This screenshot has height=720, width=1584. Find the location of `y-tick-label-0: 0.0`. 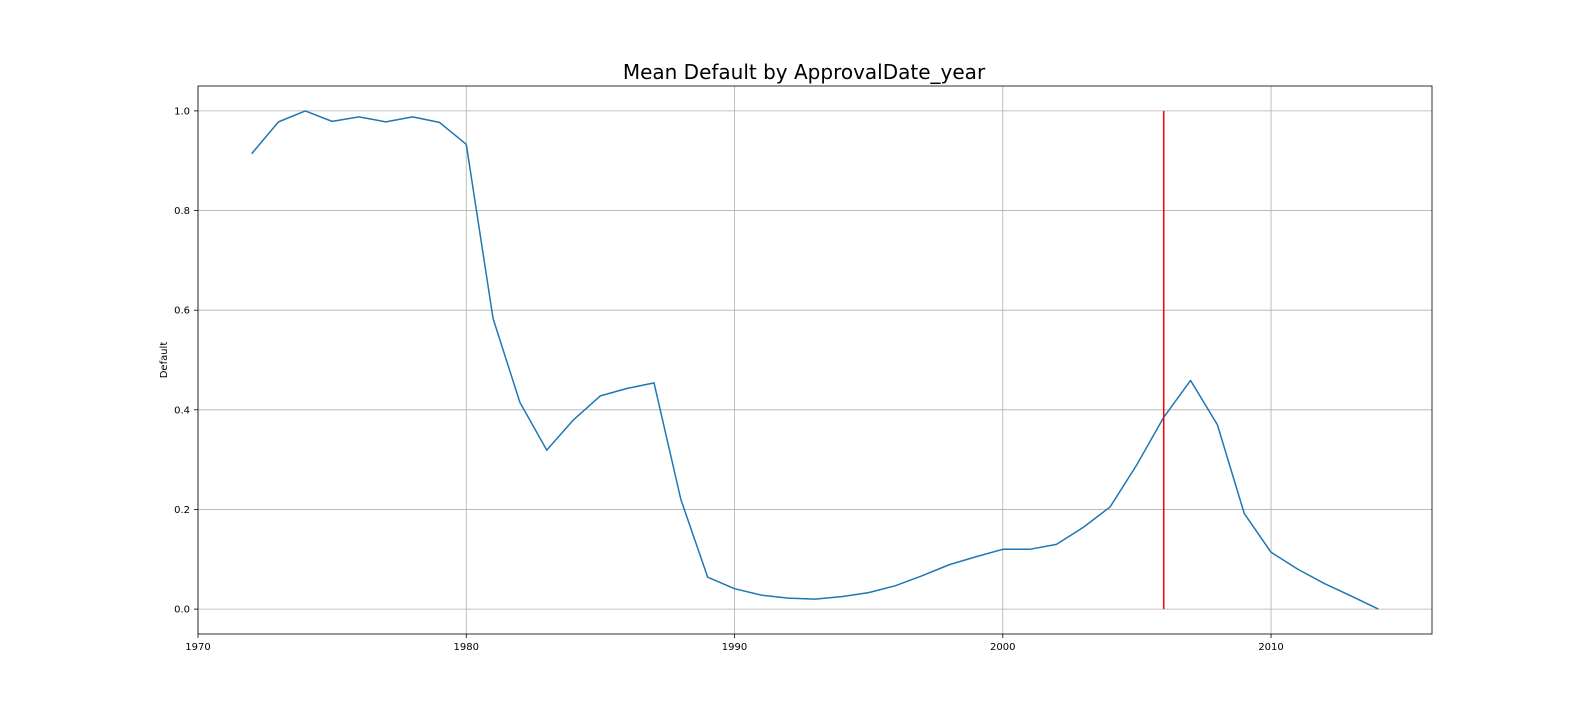

y-tick-label-0: 0.0 is located at coordinates (182, 610).